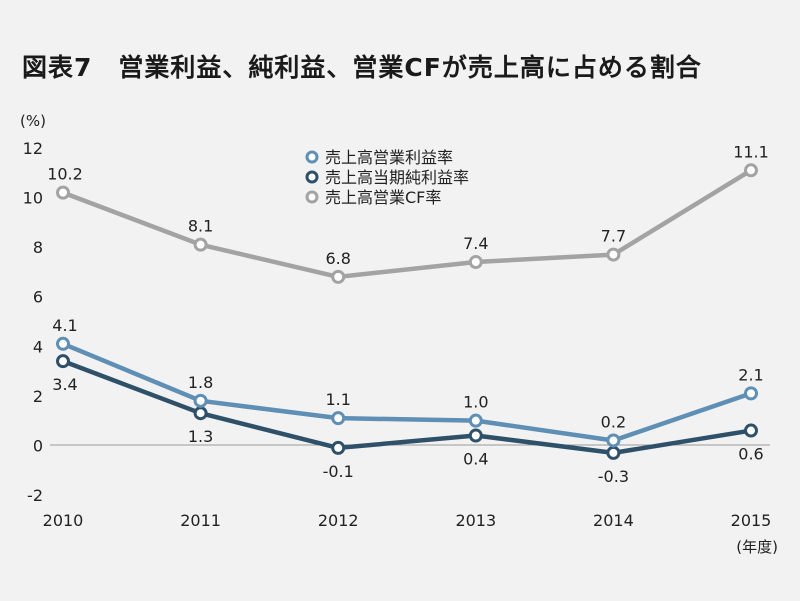 The image size is (800, 601). I want to click on y-tick-label: 6, so click(38, 297).